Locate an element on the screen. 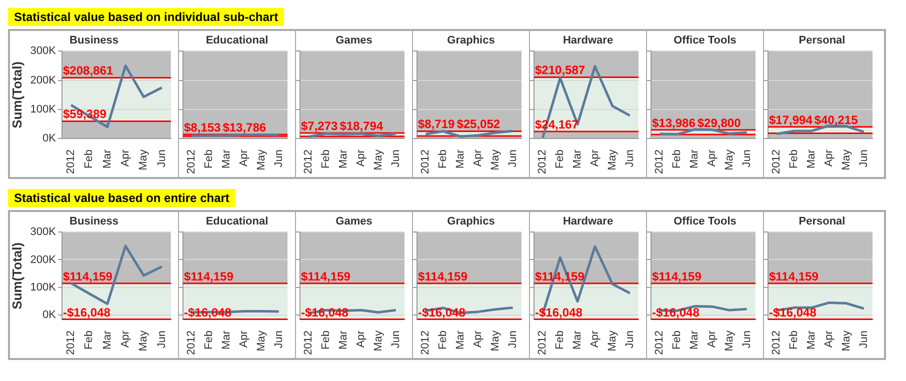 This screenshot has width=906, height=381. ref-line-label: $13,786 is located at coordinates (244, 127).